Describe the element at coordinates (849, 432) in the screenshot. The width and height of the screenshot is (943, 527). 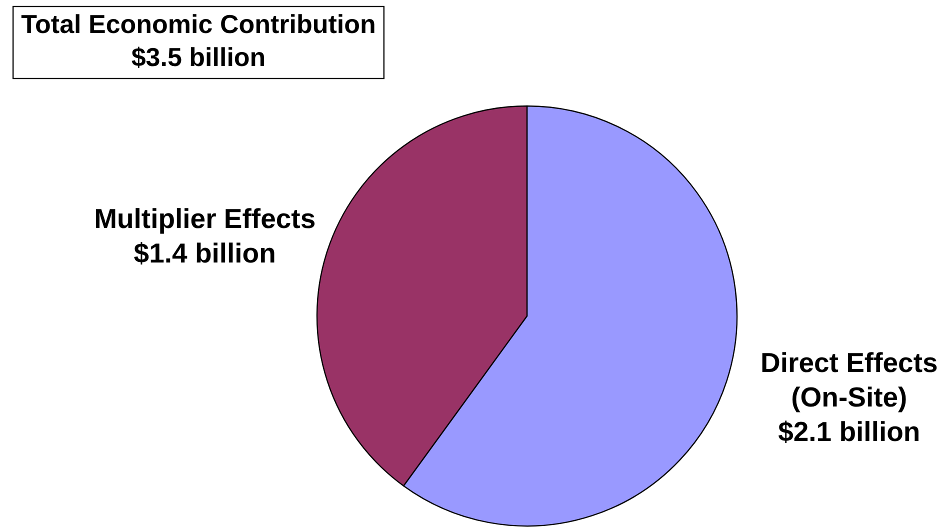
I see `data-label: $2.1 billion` at that location.